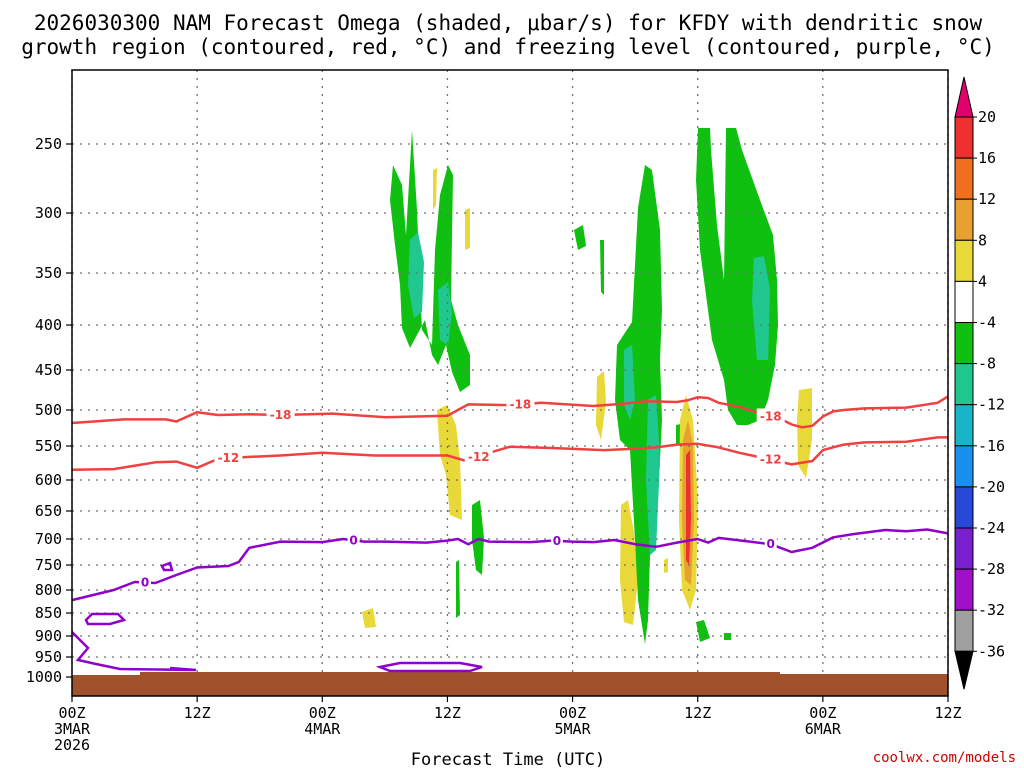  Describe the element at coordinates (48, 590) in the screenshot. I see `y-tick-label: 800` at that location.